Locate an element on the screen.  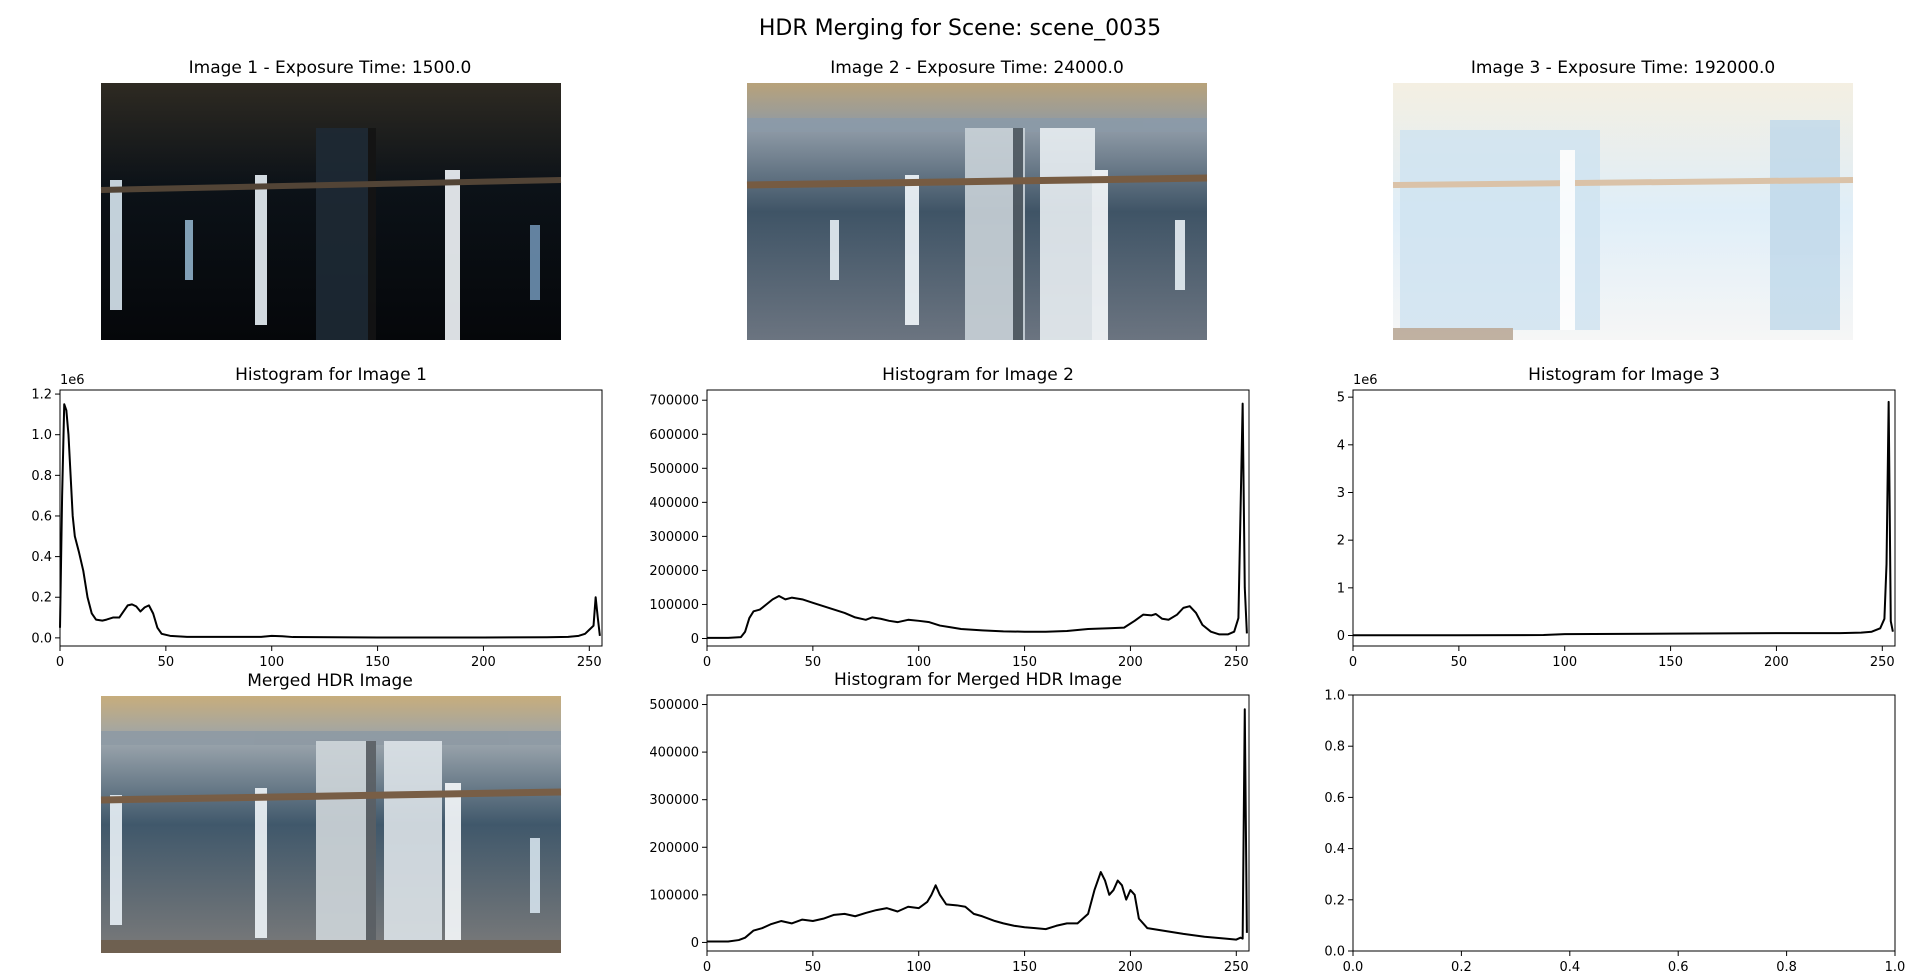
x-tick-label: 1.0 is located at coordinates (1895, 967).